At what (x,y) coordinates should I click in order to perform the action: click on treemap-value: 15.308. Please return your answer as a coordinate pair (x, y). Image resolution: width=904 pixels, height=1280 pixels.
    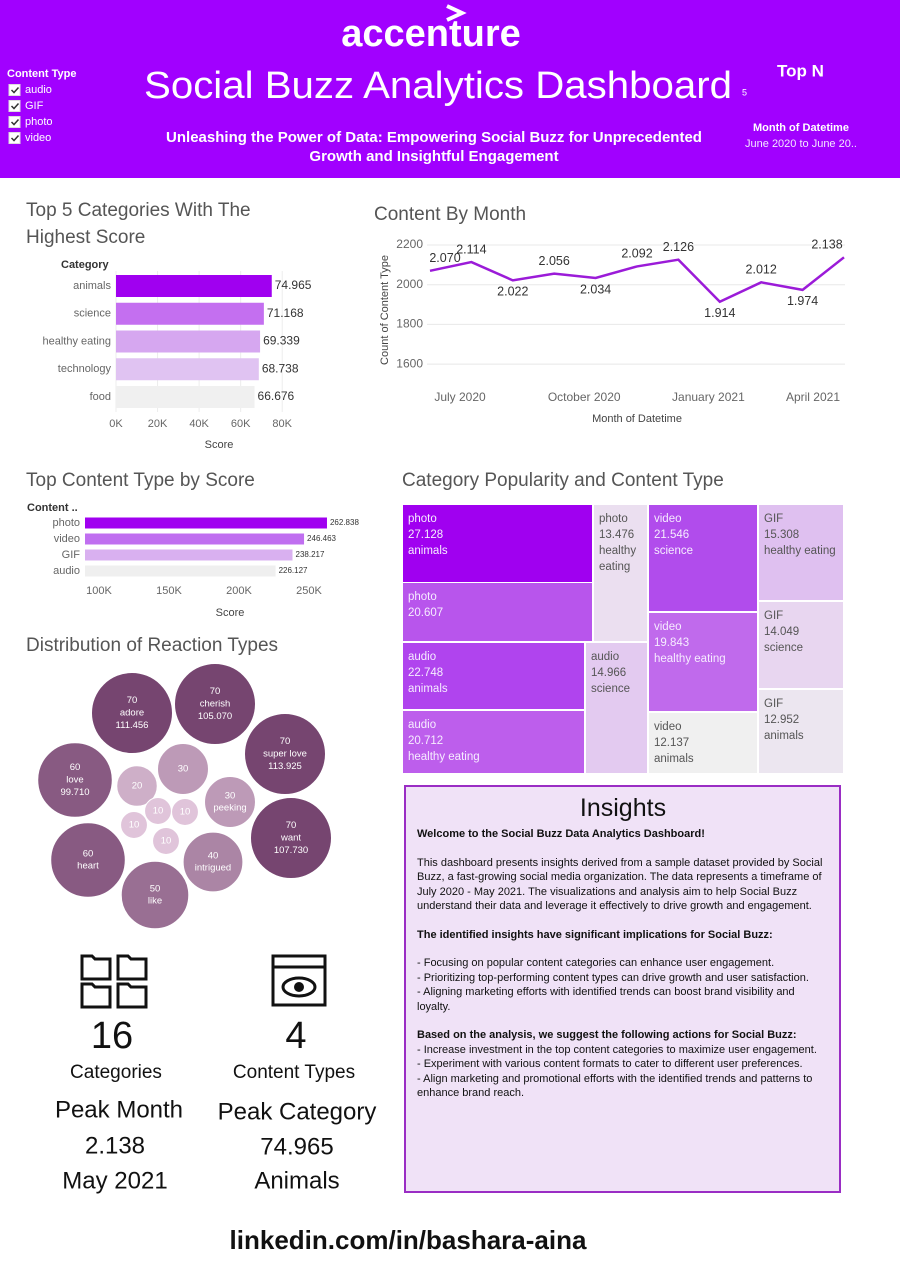
    Looking at the image, I should click on (782, 535).